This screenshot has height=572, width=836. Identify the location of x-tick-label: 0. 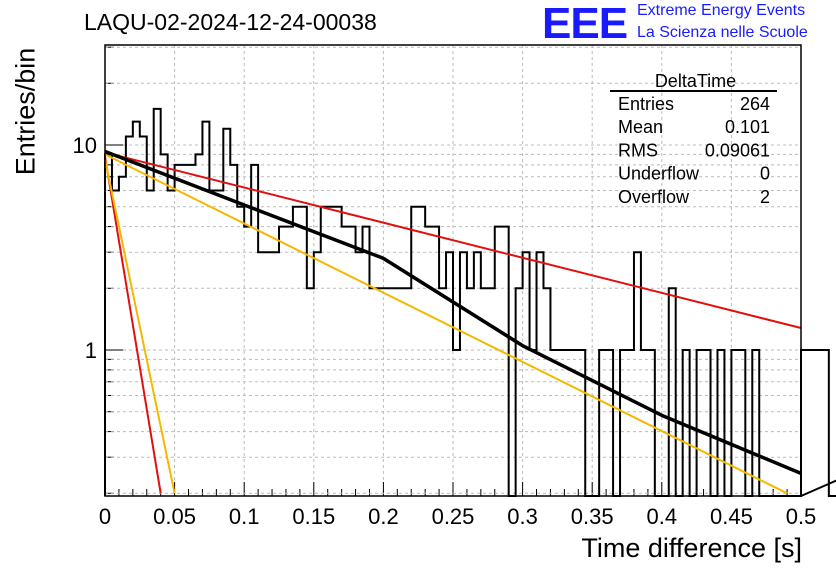
(105, 516).